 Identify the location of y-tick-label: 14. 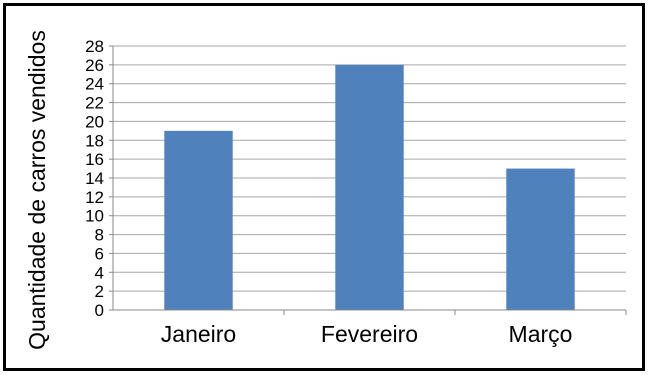
(94, 178).